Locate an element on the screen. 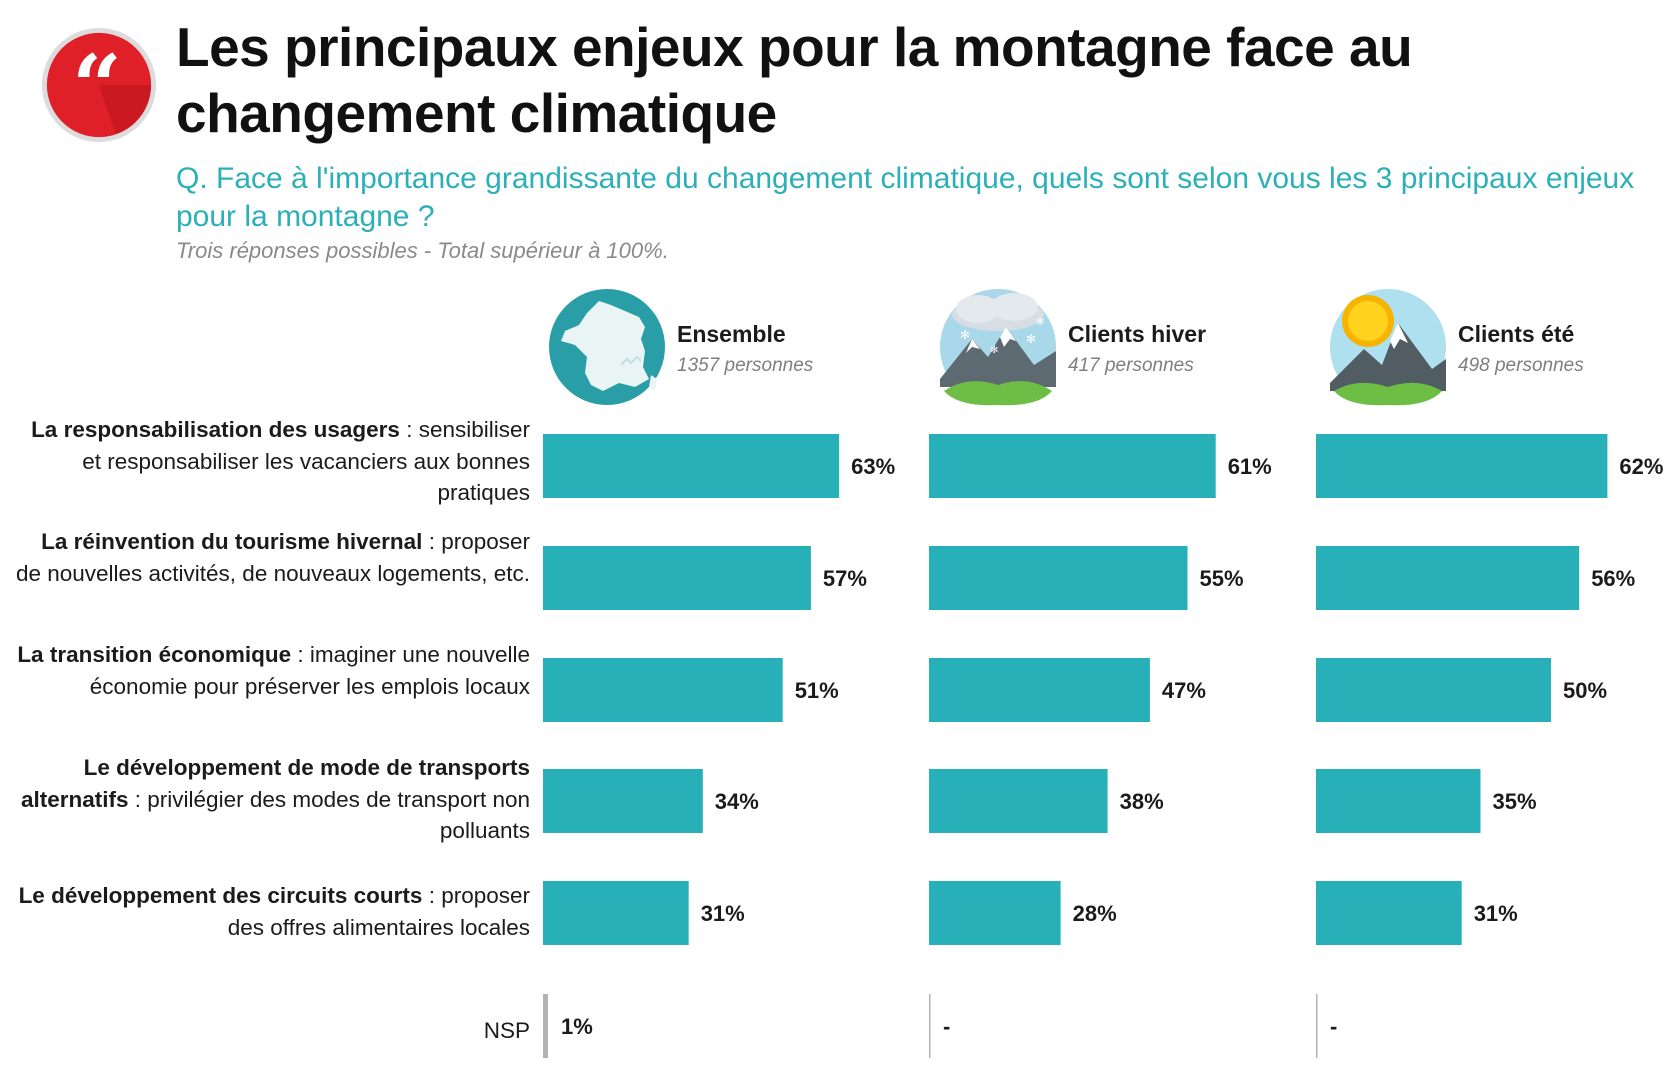 The width and height of the screenshot is (1672, 1076). bar-value-label: 51% is located at coordinates (817, 690).